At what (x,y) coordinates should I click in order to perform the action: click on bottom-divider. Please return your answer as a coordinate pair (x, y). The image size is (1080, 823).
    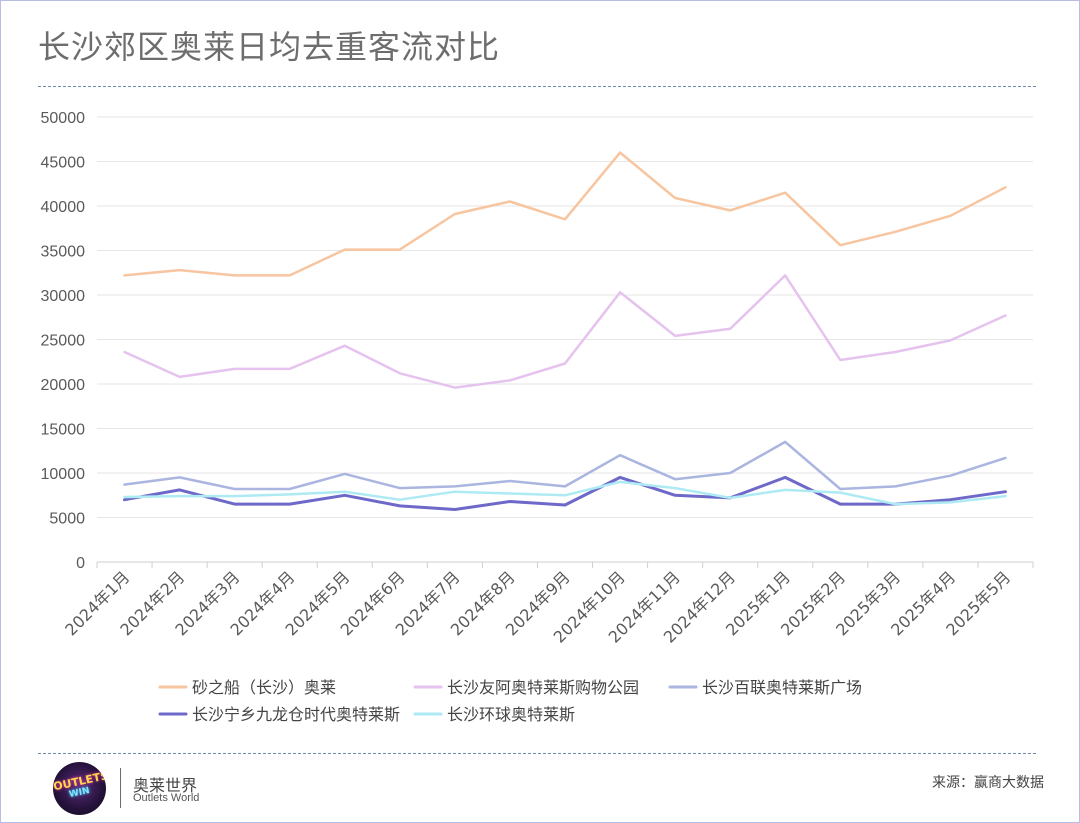
    Looking at the image, I should click on (537, 753).